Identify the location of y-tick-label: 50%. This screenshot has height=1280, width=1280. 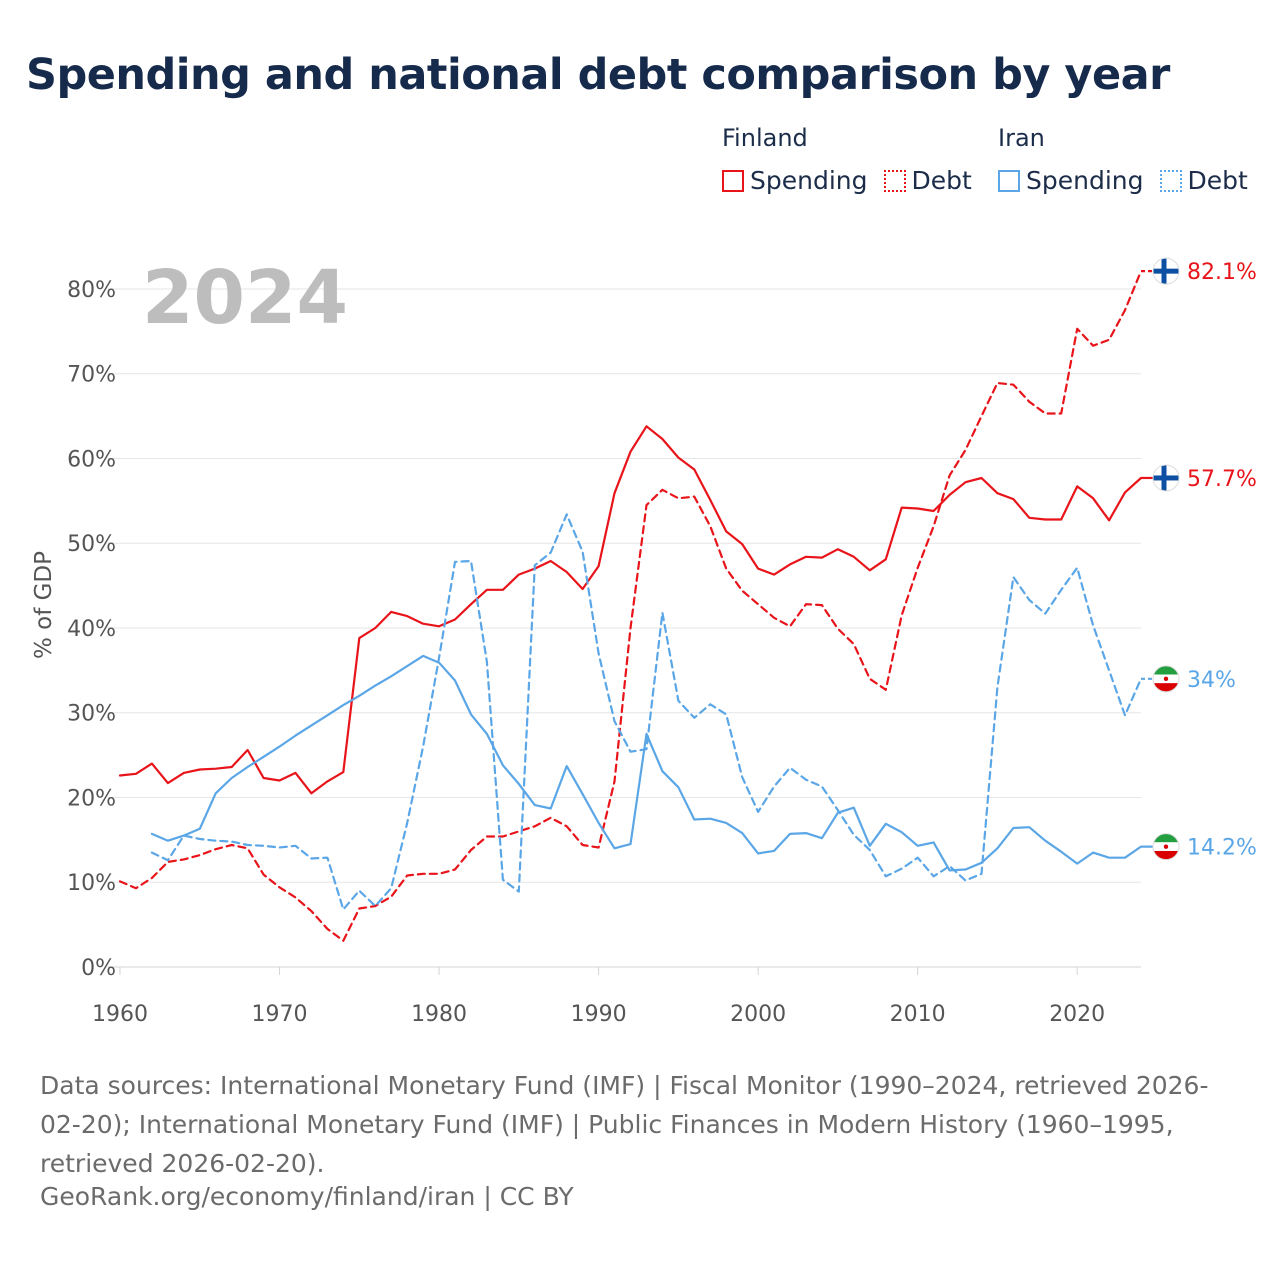
(91, 544).